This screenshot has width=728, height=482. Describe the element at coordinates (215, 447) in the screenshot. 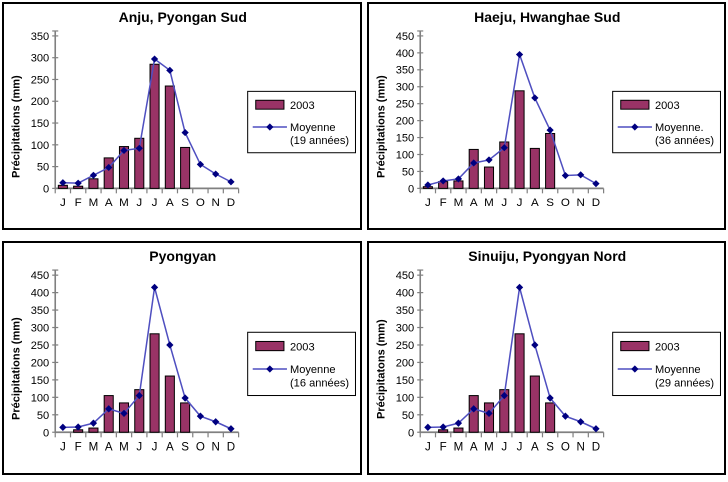

I see `x-category-label: N` at that location.